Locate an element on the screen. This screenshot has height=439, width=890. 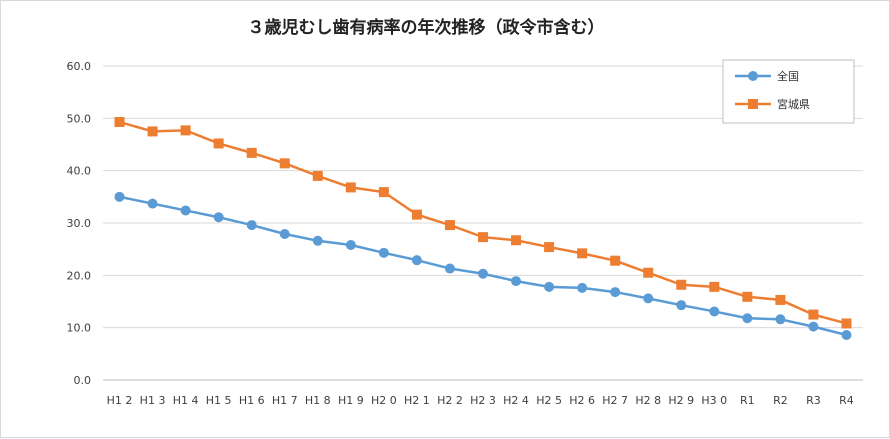
x-tick-label: H2 5 is located at coordinates (549, 400).